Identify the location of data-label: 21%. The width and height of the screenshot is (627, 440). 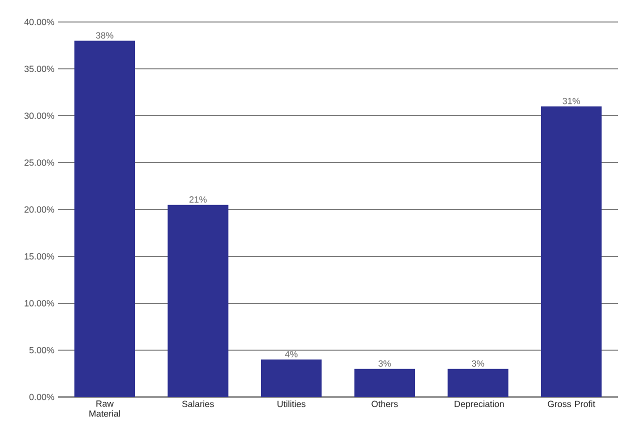
(198, 199).